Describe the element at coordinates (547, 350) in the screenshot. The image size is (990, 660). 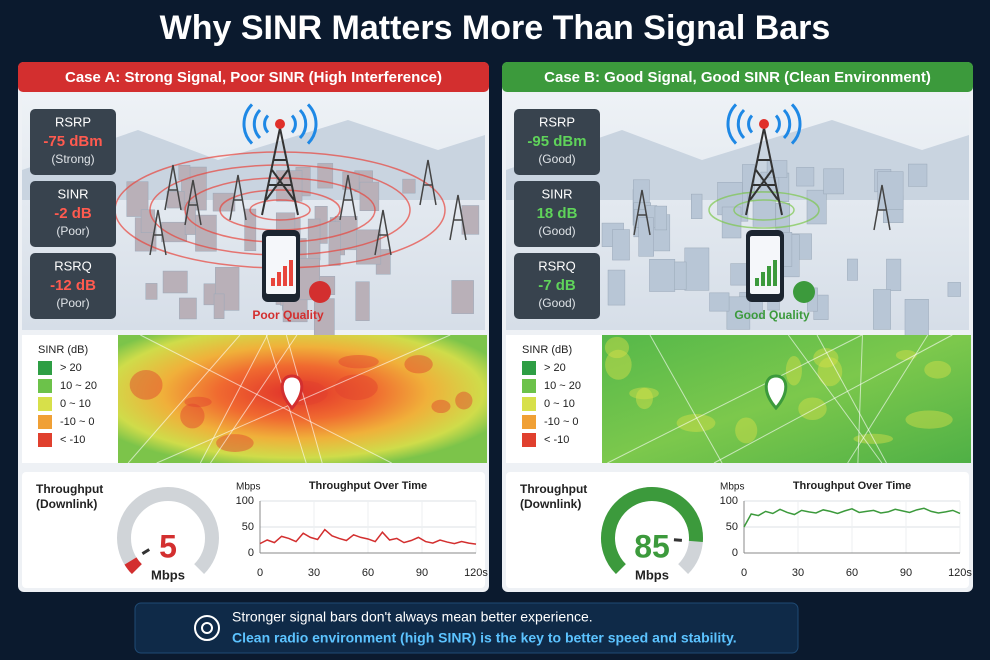
I see `legend-title: SINR (dB)` at that location.